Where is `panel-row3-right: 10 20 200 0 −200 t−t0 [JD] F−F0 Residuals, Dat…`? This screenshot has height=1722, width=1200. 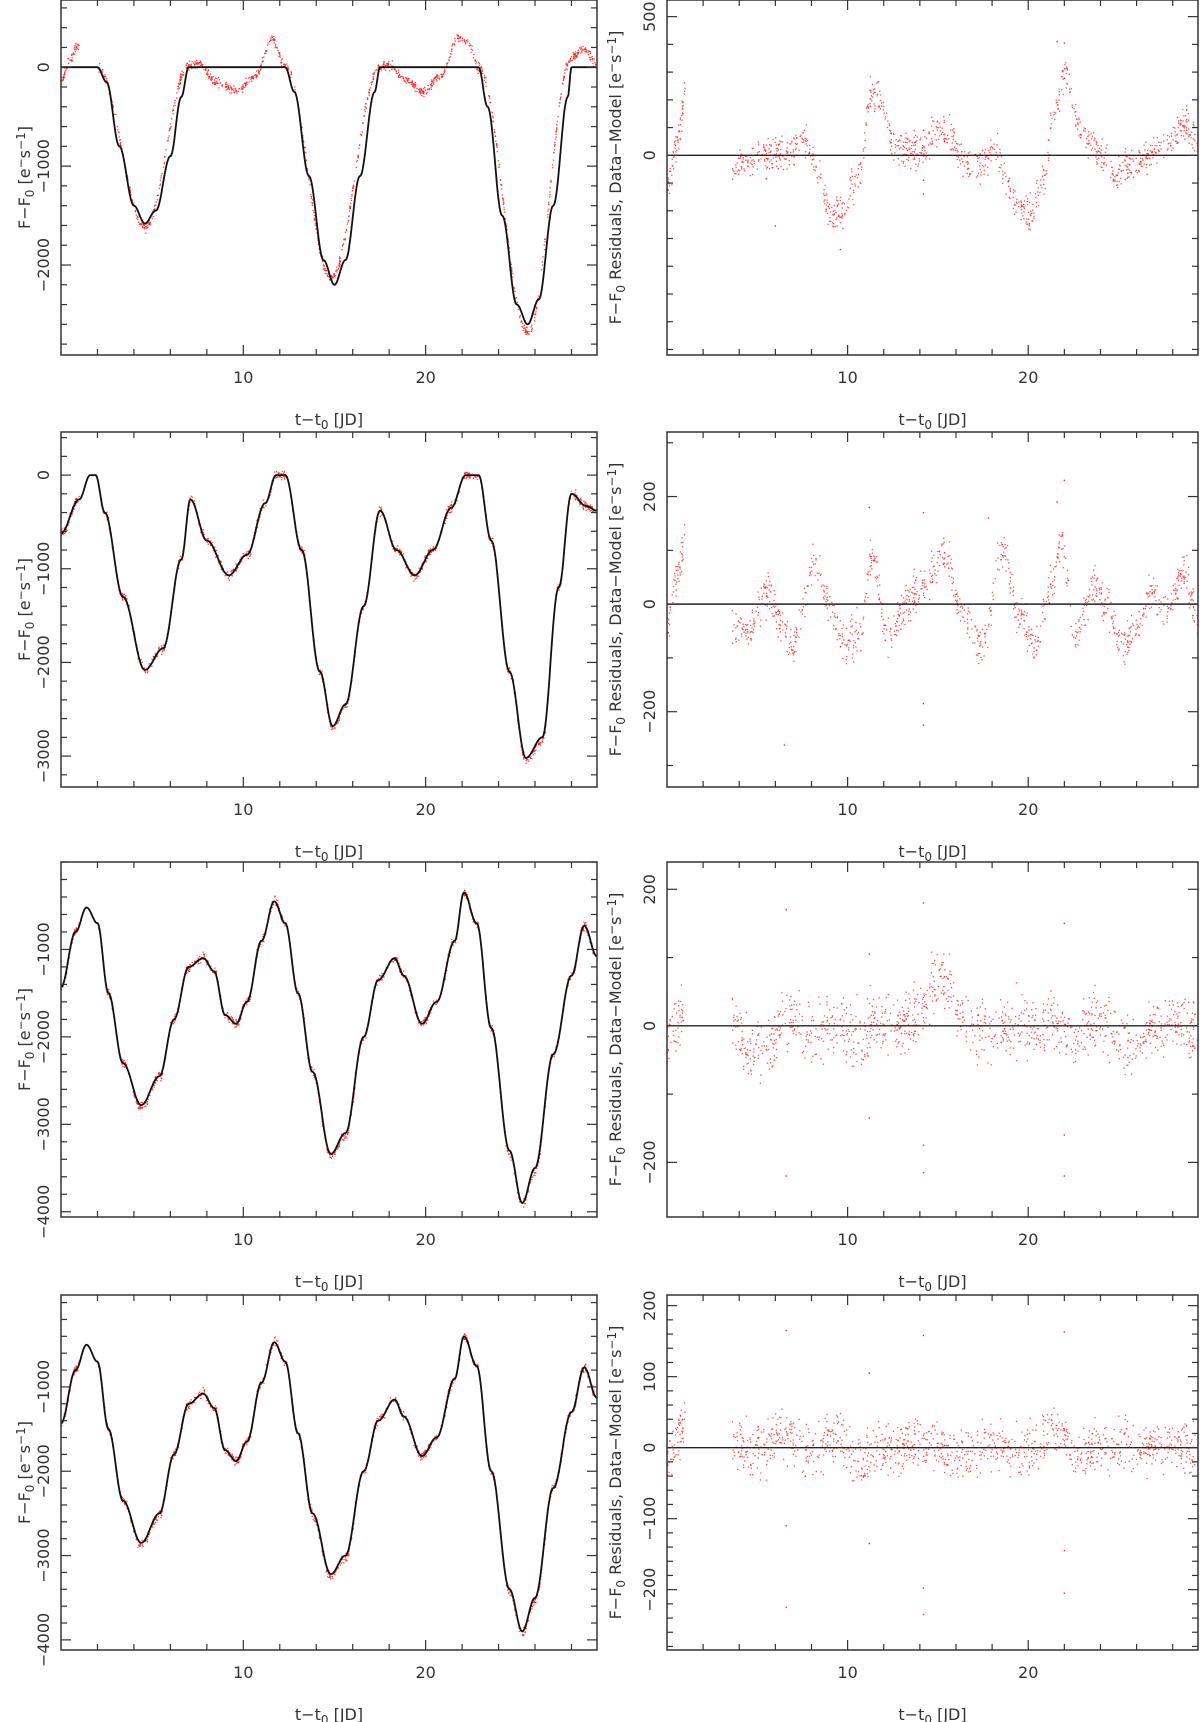
panel-row3-right: 10 20 200 0 −200 t−t0 [JD] F−F0 Residuals, Dat… is located at coordinates (902, 1077).